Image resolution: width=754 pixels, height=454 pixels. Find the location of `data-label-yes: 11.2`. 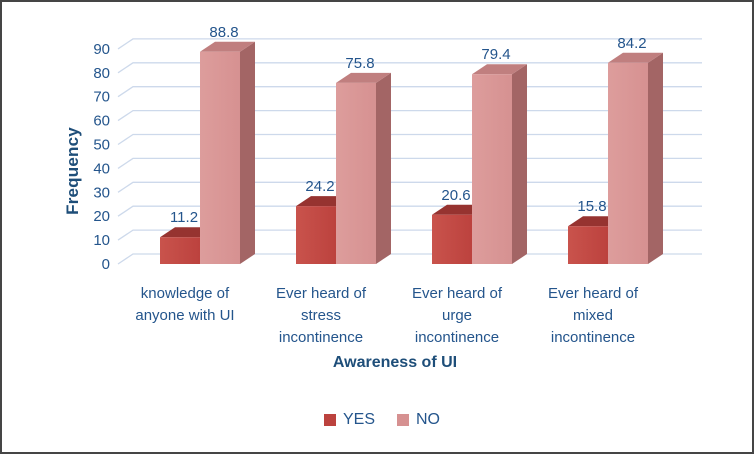

data-label-yes: 11.2 is located at coordinates (184, 217).